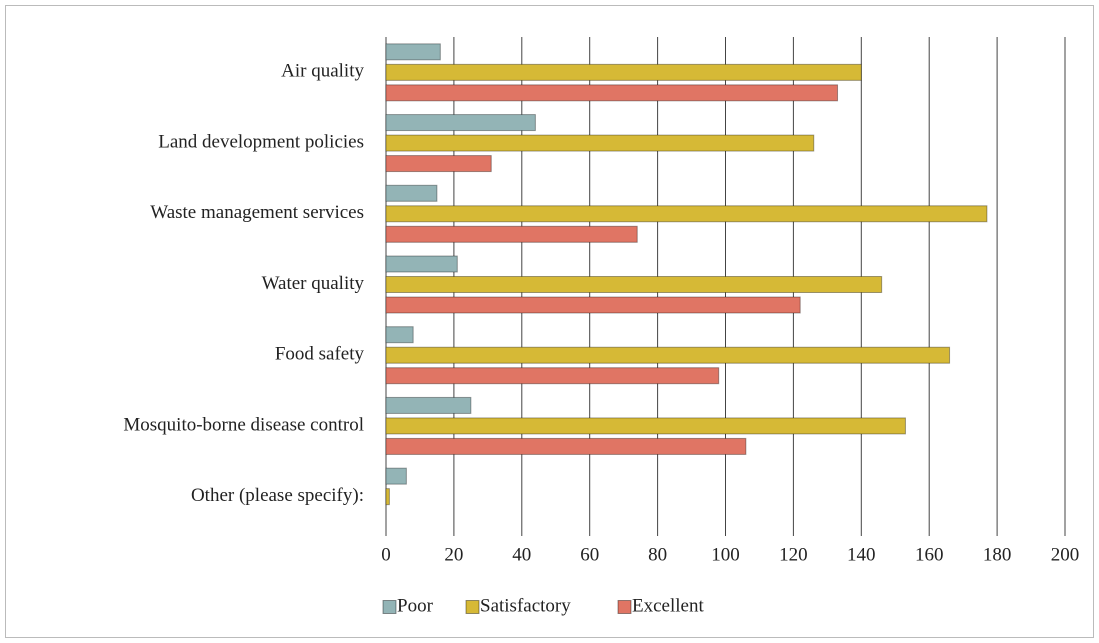  What do you see at coordinates (243, 424) in the screenshot?
I see `y-tick-label: Mosquito-borne disease control` at bounding box center [243, 424].